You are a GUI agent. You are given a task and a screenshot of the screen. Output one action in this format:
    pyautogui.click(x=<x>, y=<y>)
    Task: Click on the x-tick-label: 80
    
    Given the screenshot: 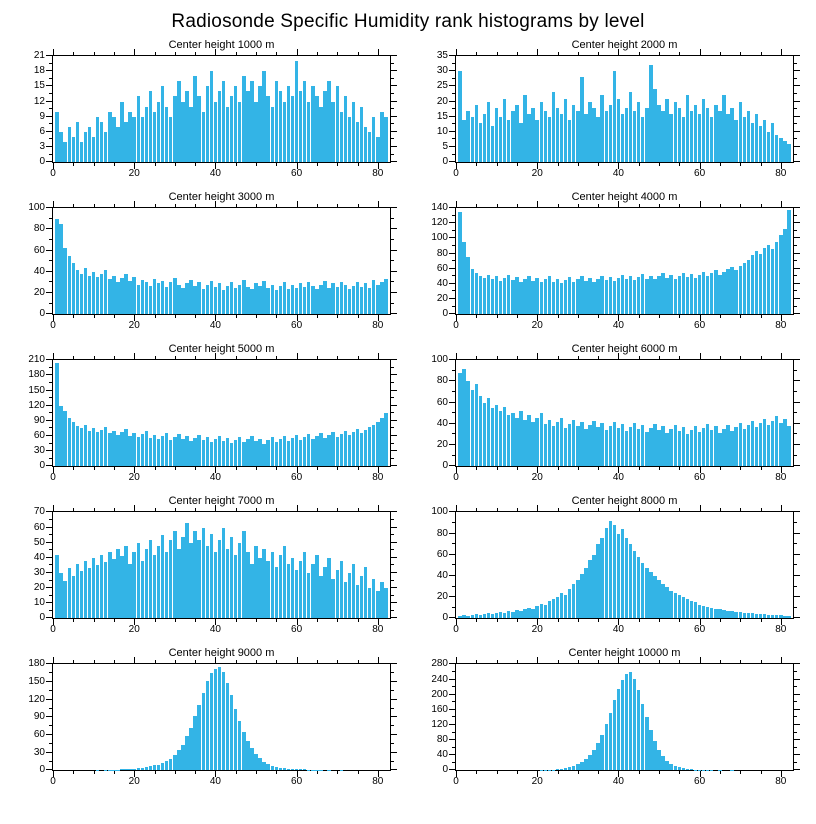 What is the action you would take?
    pyautogui.click(x=781, y=478)
    